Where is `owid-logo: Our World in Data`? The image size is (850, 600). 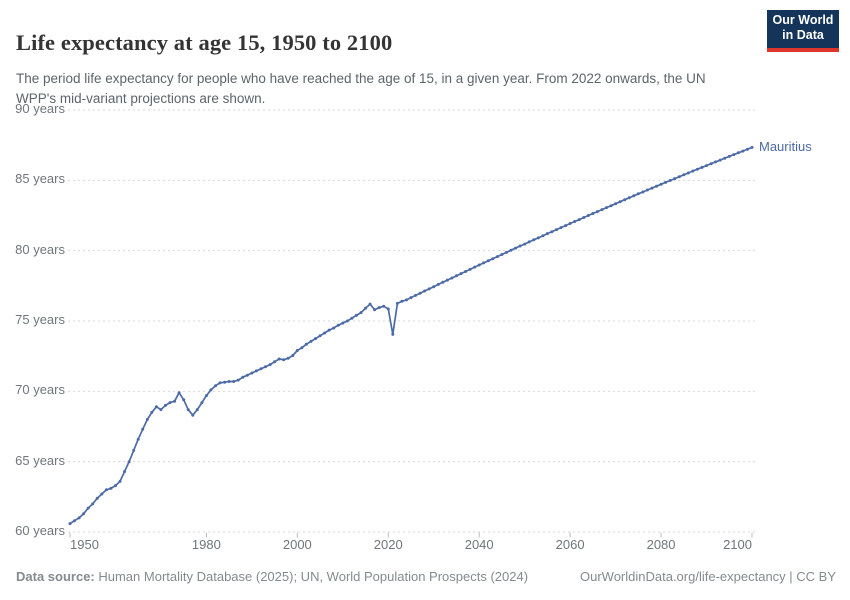 owid-logo: Our World in Data is located at coordinates (803, 31).